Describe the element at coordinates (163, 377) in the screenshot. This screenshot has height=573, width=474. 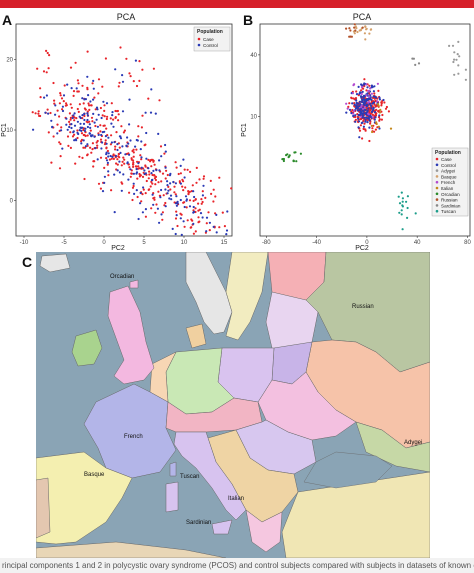
I see `benelux-shape` at that location.